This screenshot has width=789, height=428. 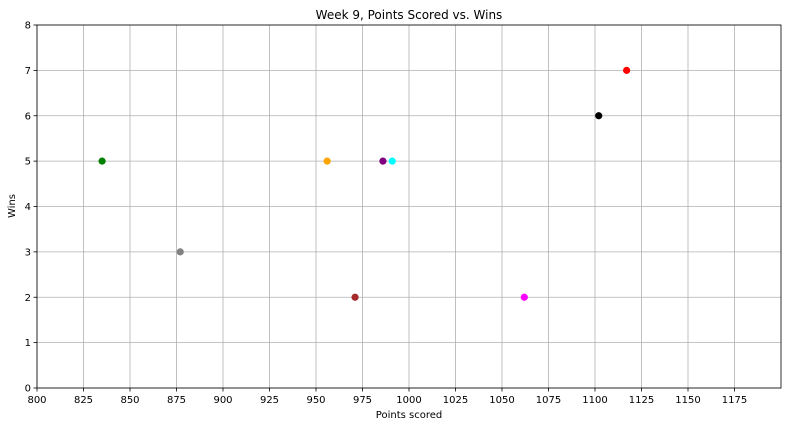 What do you see at coordinates (594, 400) in the screenshot?
I see `x-tick-label: 1100` at bounding box center [594, 400].